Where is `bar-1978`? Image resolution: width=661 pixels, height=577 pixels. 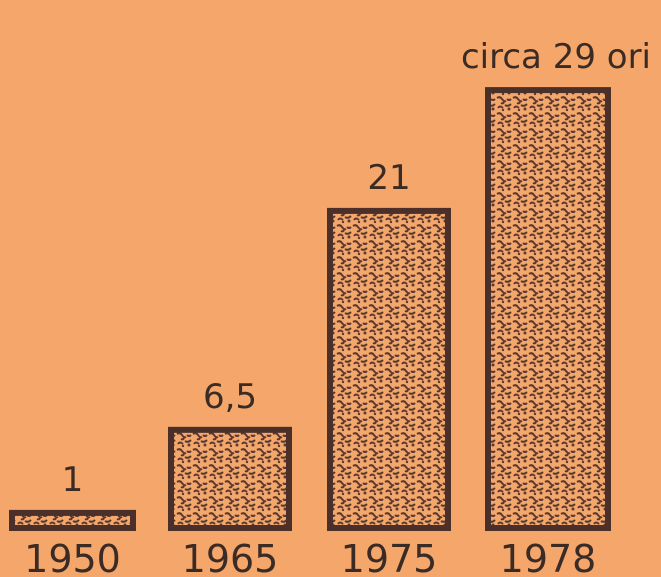 bar-1978 is located at coordinates (548, 309).